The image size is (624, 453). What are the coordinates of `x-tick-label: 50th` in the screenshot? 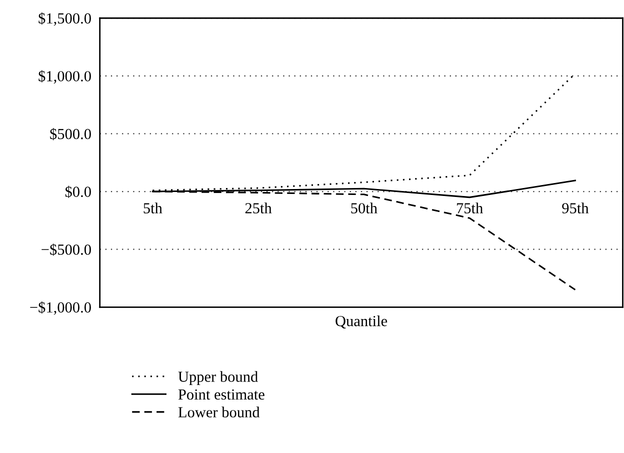 It's located at (364, 208).